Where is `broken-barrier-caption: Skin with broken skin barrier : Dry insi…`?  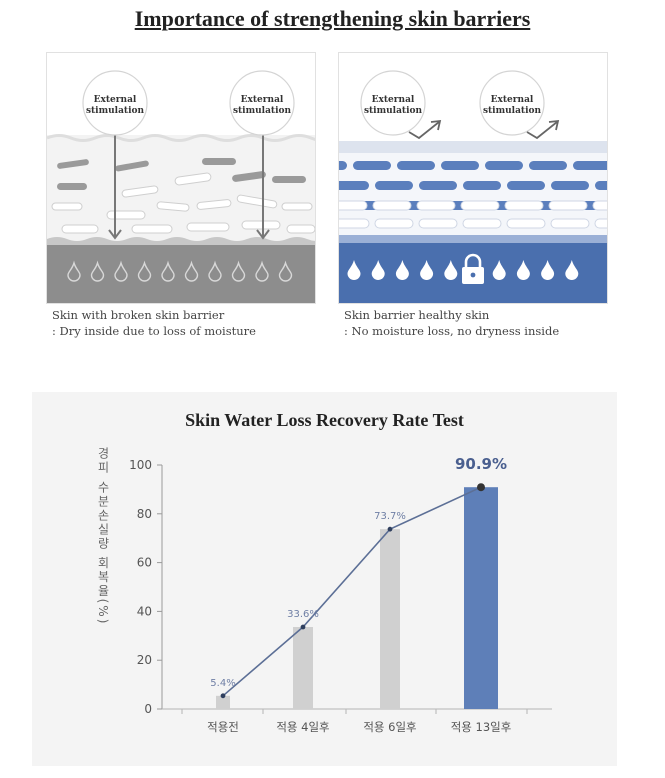
broken-barrier-caption: Skin with broken skin barrier : Dry insi… is located at coordinates (154, 323).